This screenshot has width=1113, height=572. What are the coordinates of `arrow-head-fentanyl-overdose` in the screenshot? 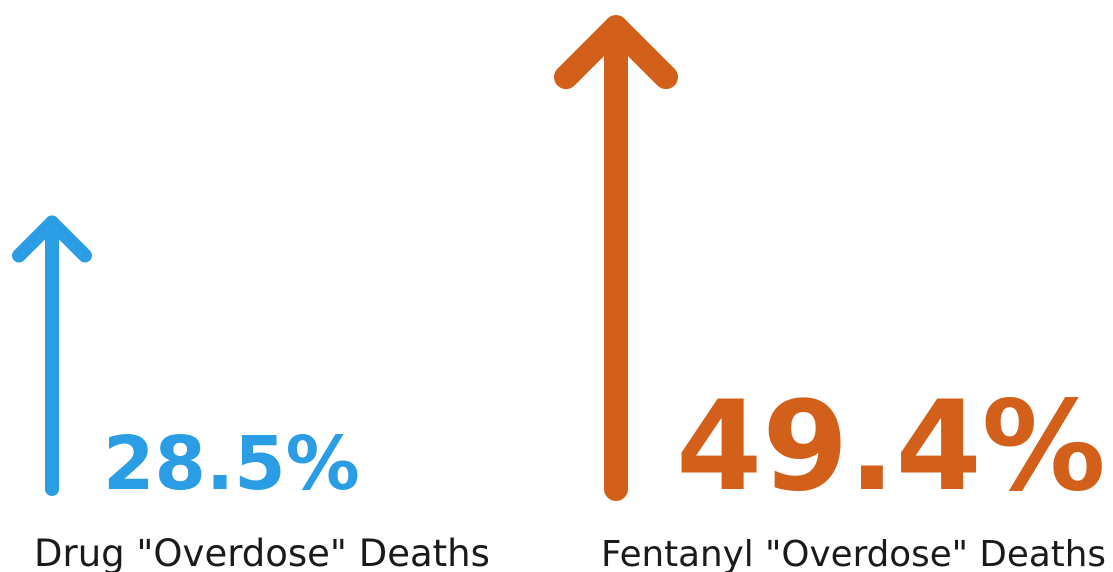 It's located at (616, 52).